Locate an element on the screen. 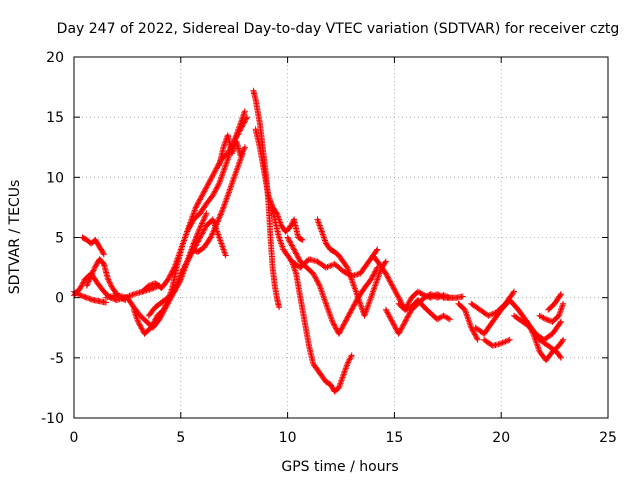 The height and width of the screenshot is (480, 640). y-tick-label: 15 is located at coordinates (55, 118).